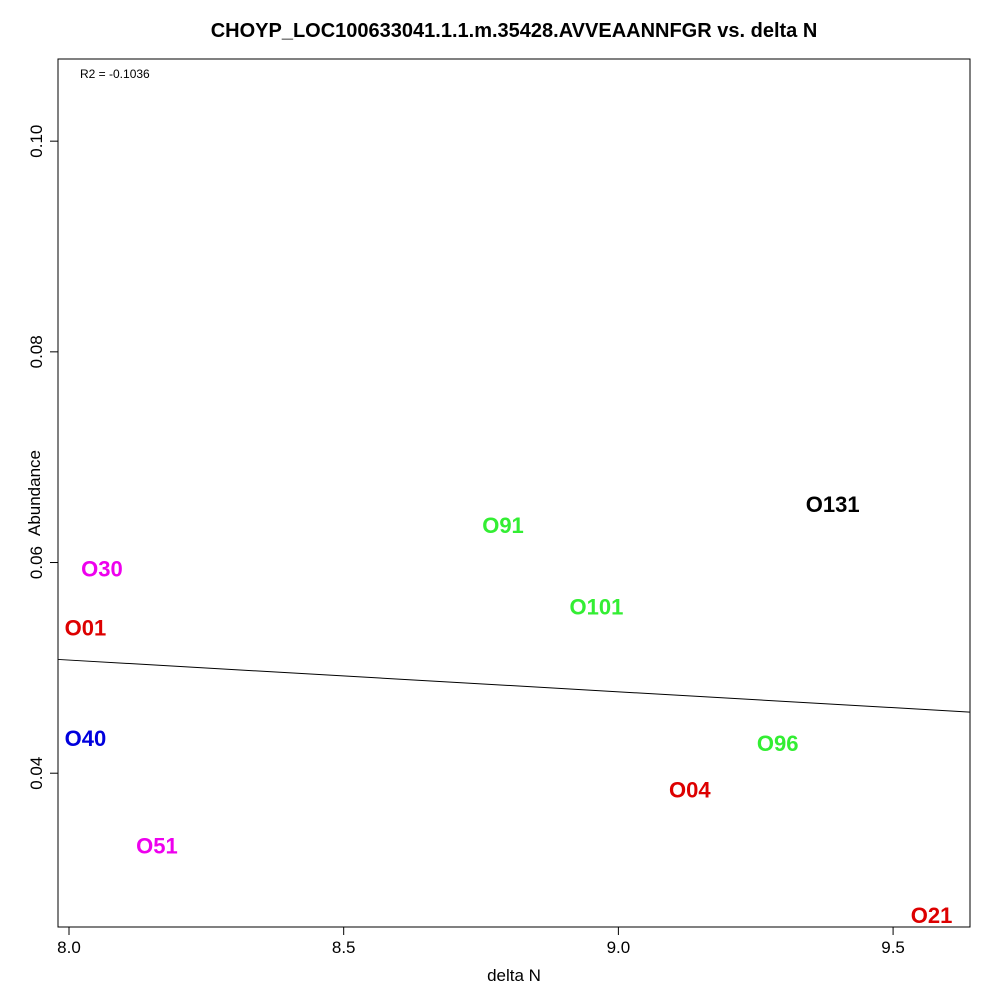 The width and height of the screenshot is (1000, 1000). I want to click on x-axis: 8.0 8.5 9.0 9.5, so click(481, 942).